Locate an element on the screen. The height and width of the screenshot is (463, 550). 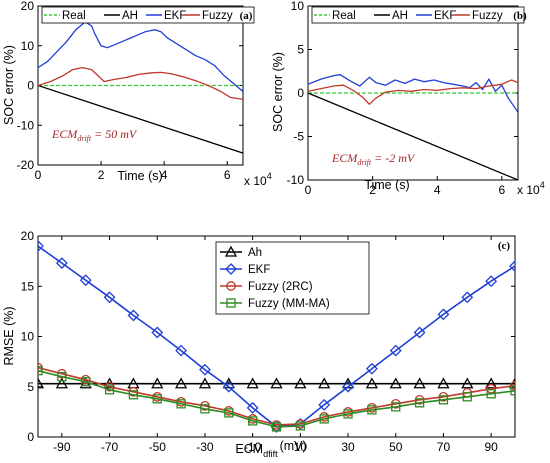
x-axis-label: ECMdfift(mV) is located at coordinates (270, 449).